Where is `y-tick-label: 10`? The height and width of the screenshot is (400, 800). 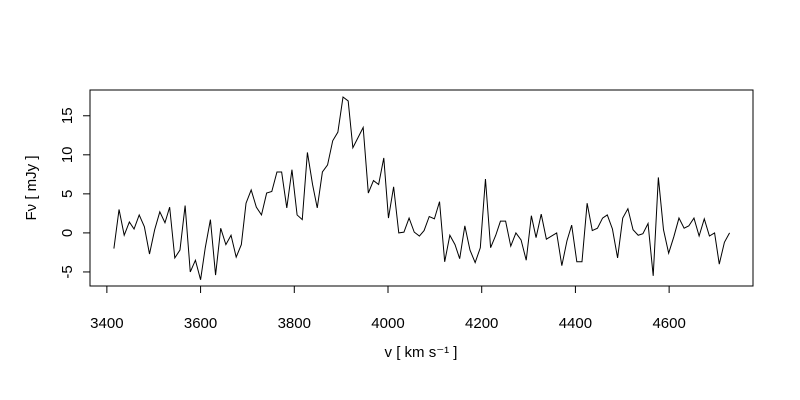
y-tick-label: 10 is located at coordinates (67, 154).